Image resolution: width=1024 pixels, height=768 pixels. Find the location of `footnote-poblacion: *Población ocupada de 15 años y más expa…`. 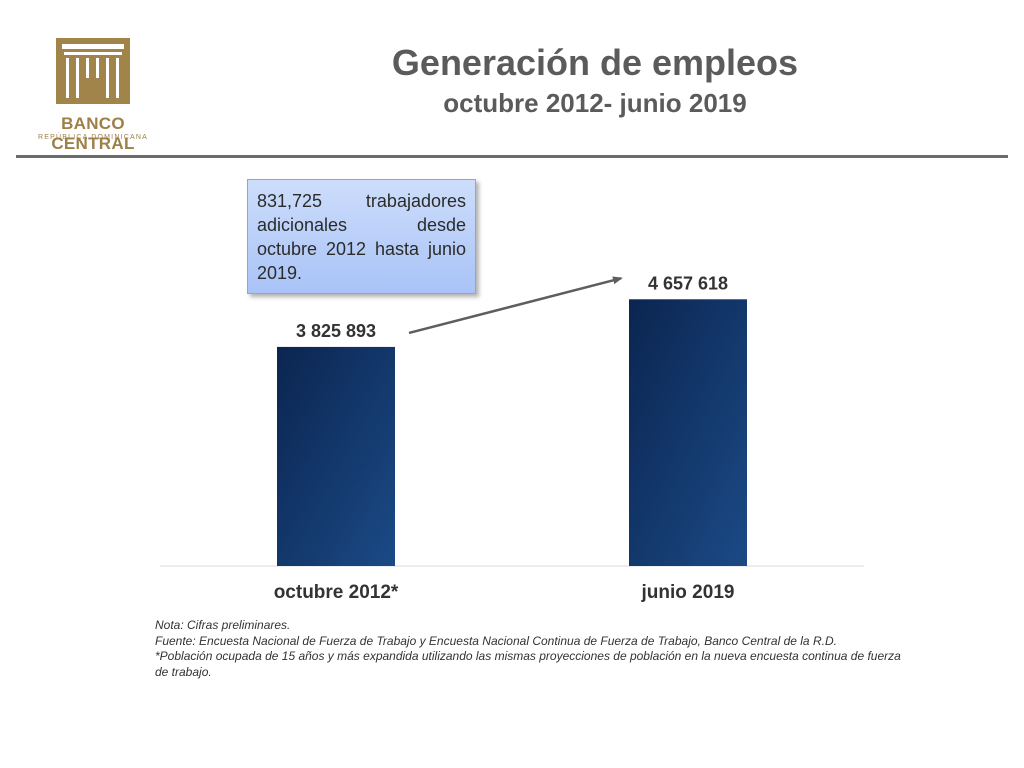

footnote-poblacion: *Población ocupada de 15 años y más expa… is located at coordinates (528, 664).